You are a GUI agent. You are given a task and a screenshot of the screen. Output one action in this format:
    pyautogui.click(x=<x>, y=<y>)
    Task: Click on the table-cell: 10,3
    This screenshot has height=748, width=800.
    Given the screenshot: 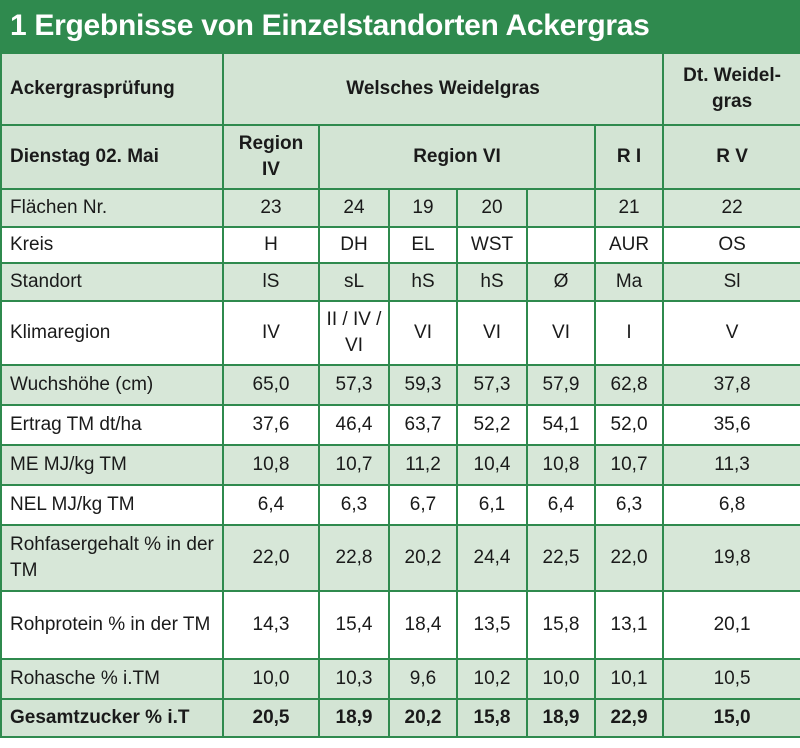 What is the action you would take?
    pyautogui.click(x=354, y=679)
    